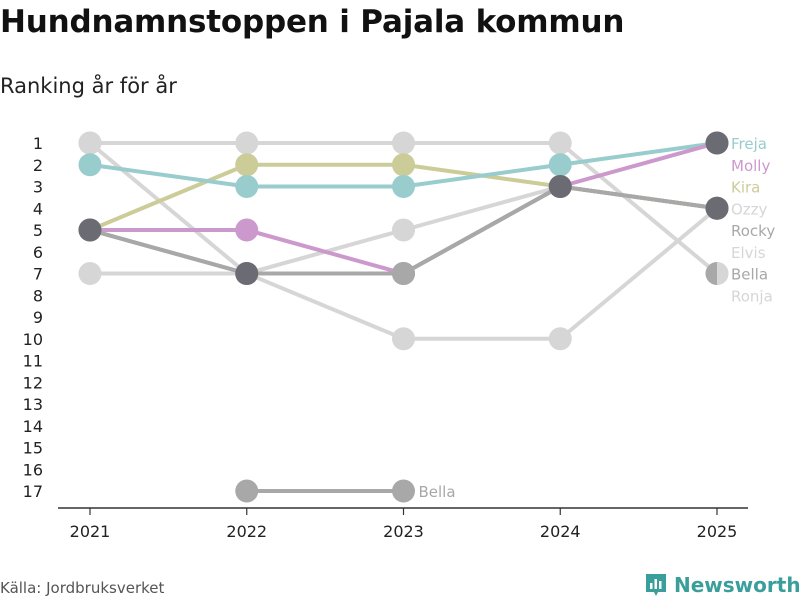  Describe the element at coordinates (38, 187) in the screenshot. I see `y-tick-label: 3` at that location.